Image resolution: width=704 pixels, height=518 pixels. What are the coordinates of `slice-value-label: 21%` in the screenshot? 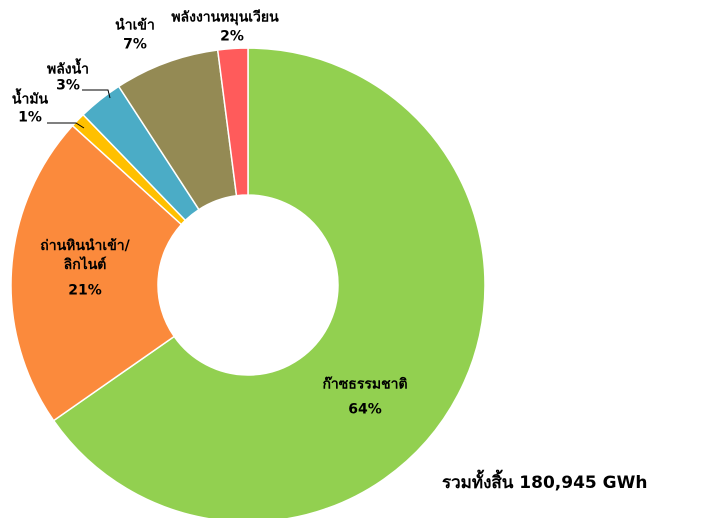 It's located at (85, 290).